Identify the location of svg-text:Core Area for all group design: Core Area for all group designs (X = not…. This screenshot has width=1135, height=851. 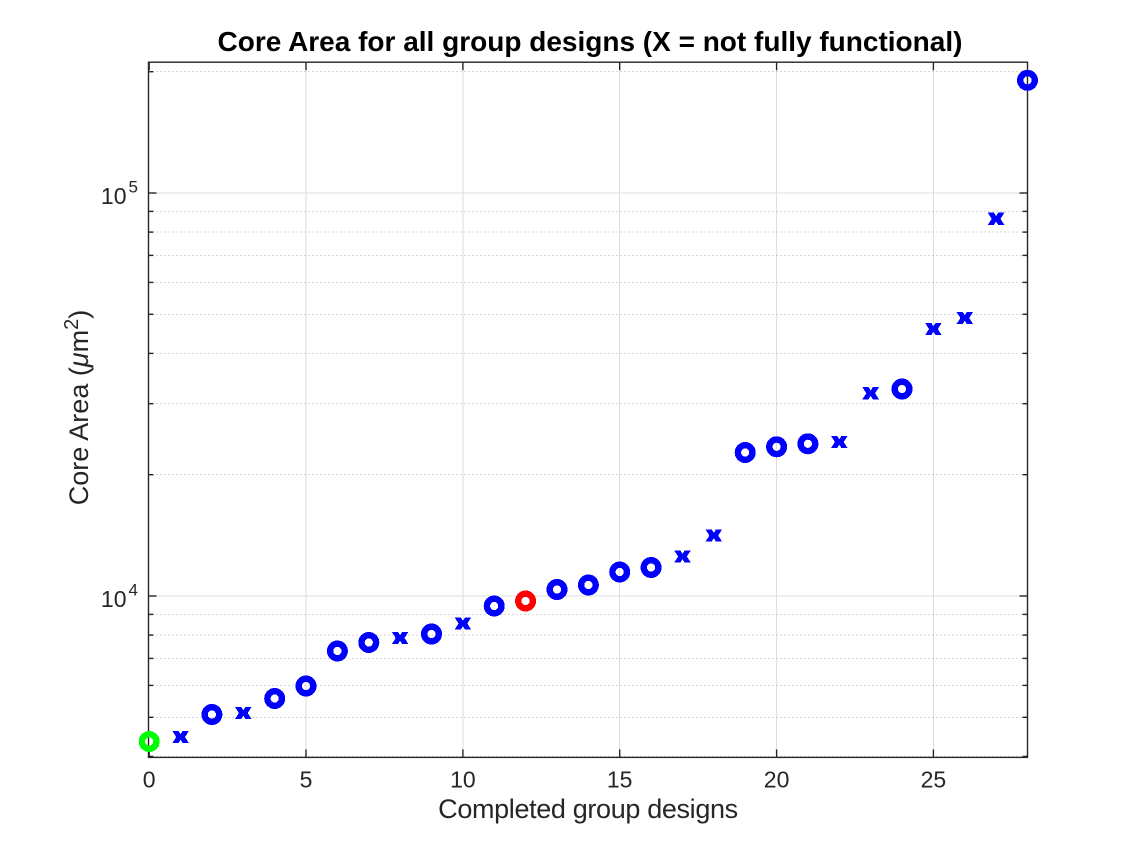
(590, 41).